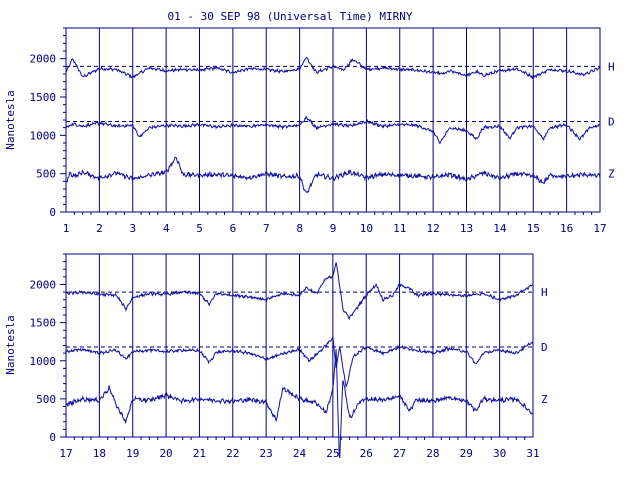  What do you see at coordinates (66, 228) in the screenshot?
I see `x-tick-label: 1` at bounding box center [66, 228].